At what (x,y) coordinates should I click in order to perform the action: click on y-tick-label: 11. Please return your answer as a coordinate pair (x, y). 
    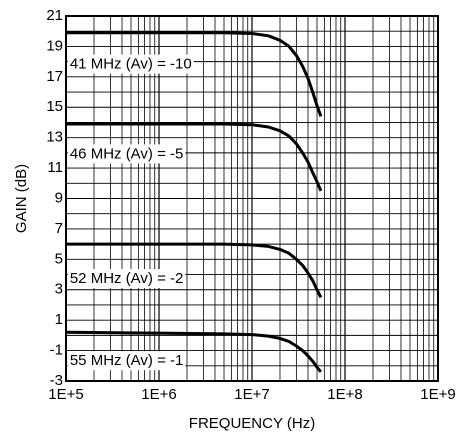
    Looking at the image, I should click on (55, 167).